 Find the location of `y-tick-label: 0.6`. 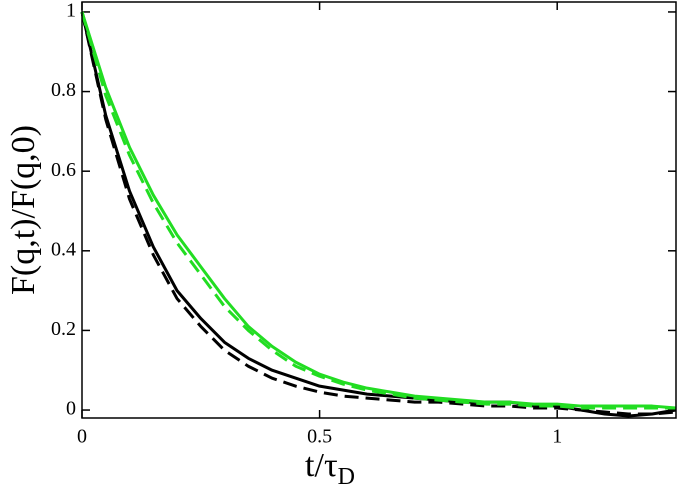

y-tick-label: 0.6 is located at coordinates (63, 170).